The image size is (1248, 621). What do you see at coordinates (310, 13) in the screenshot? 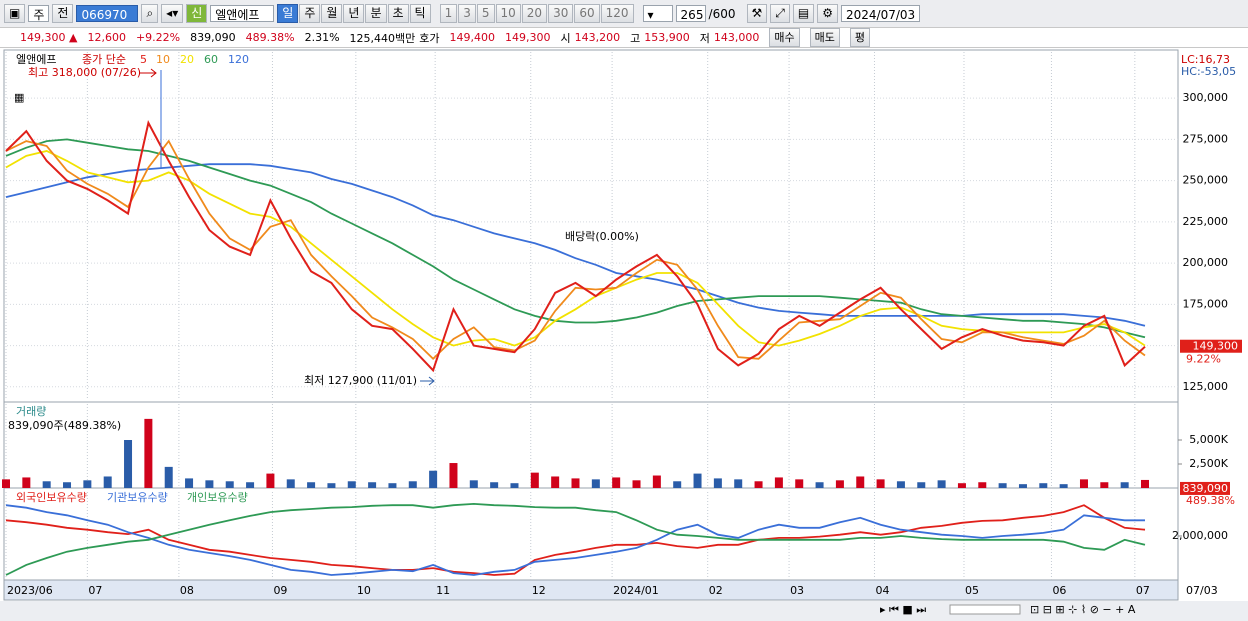
I see `period-button: 주` at bounding box center [310, 13].